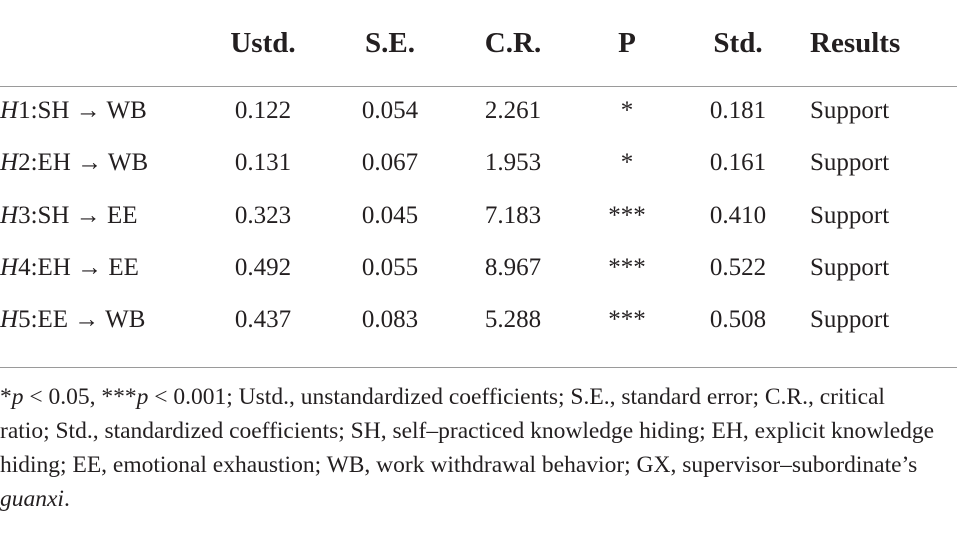  What do you see at coordinates (390, 163) in the screenshot?
I see `cell-value: 0.067` at bounding box center [390, 163].